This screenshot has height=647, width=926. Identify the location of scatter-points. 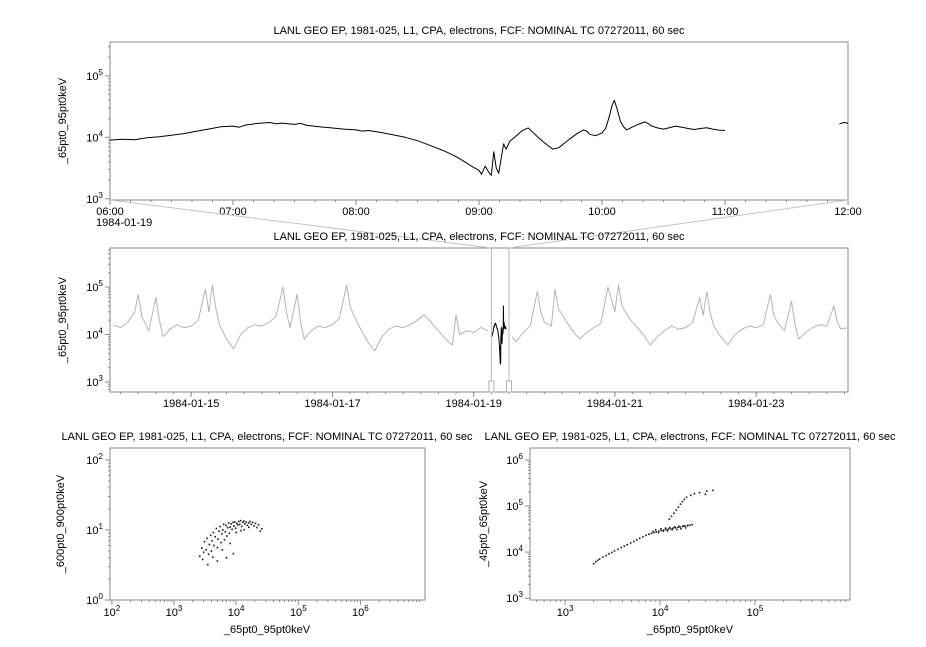
(653, 527).